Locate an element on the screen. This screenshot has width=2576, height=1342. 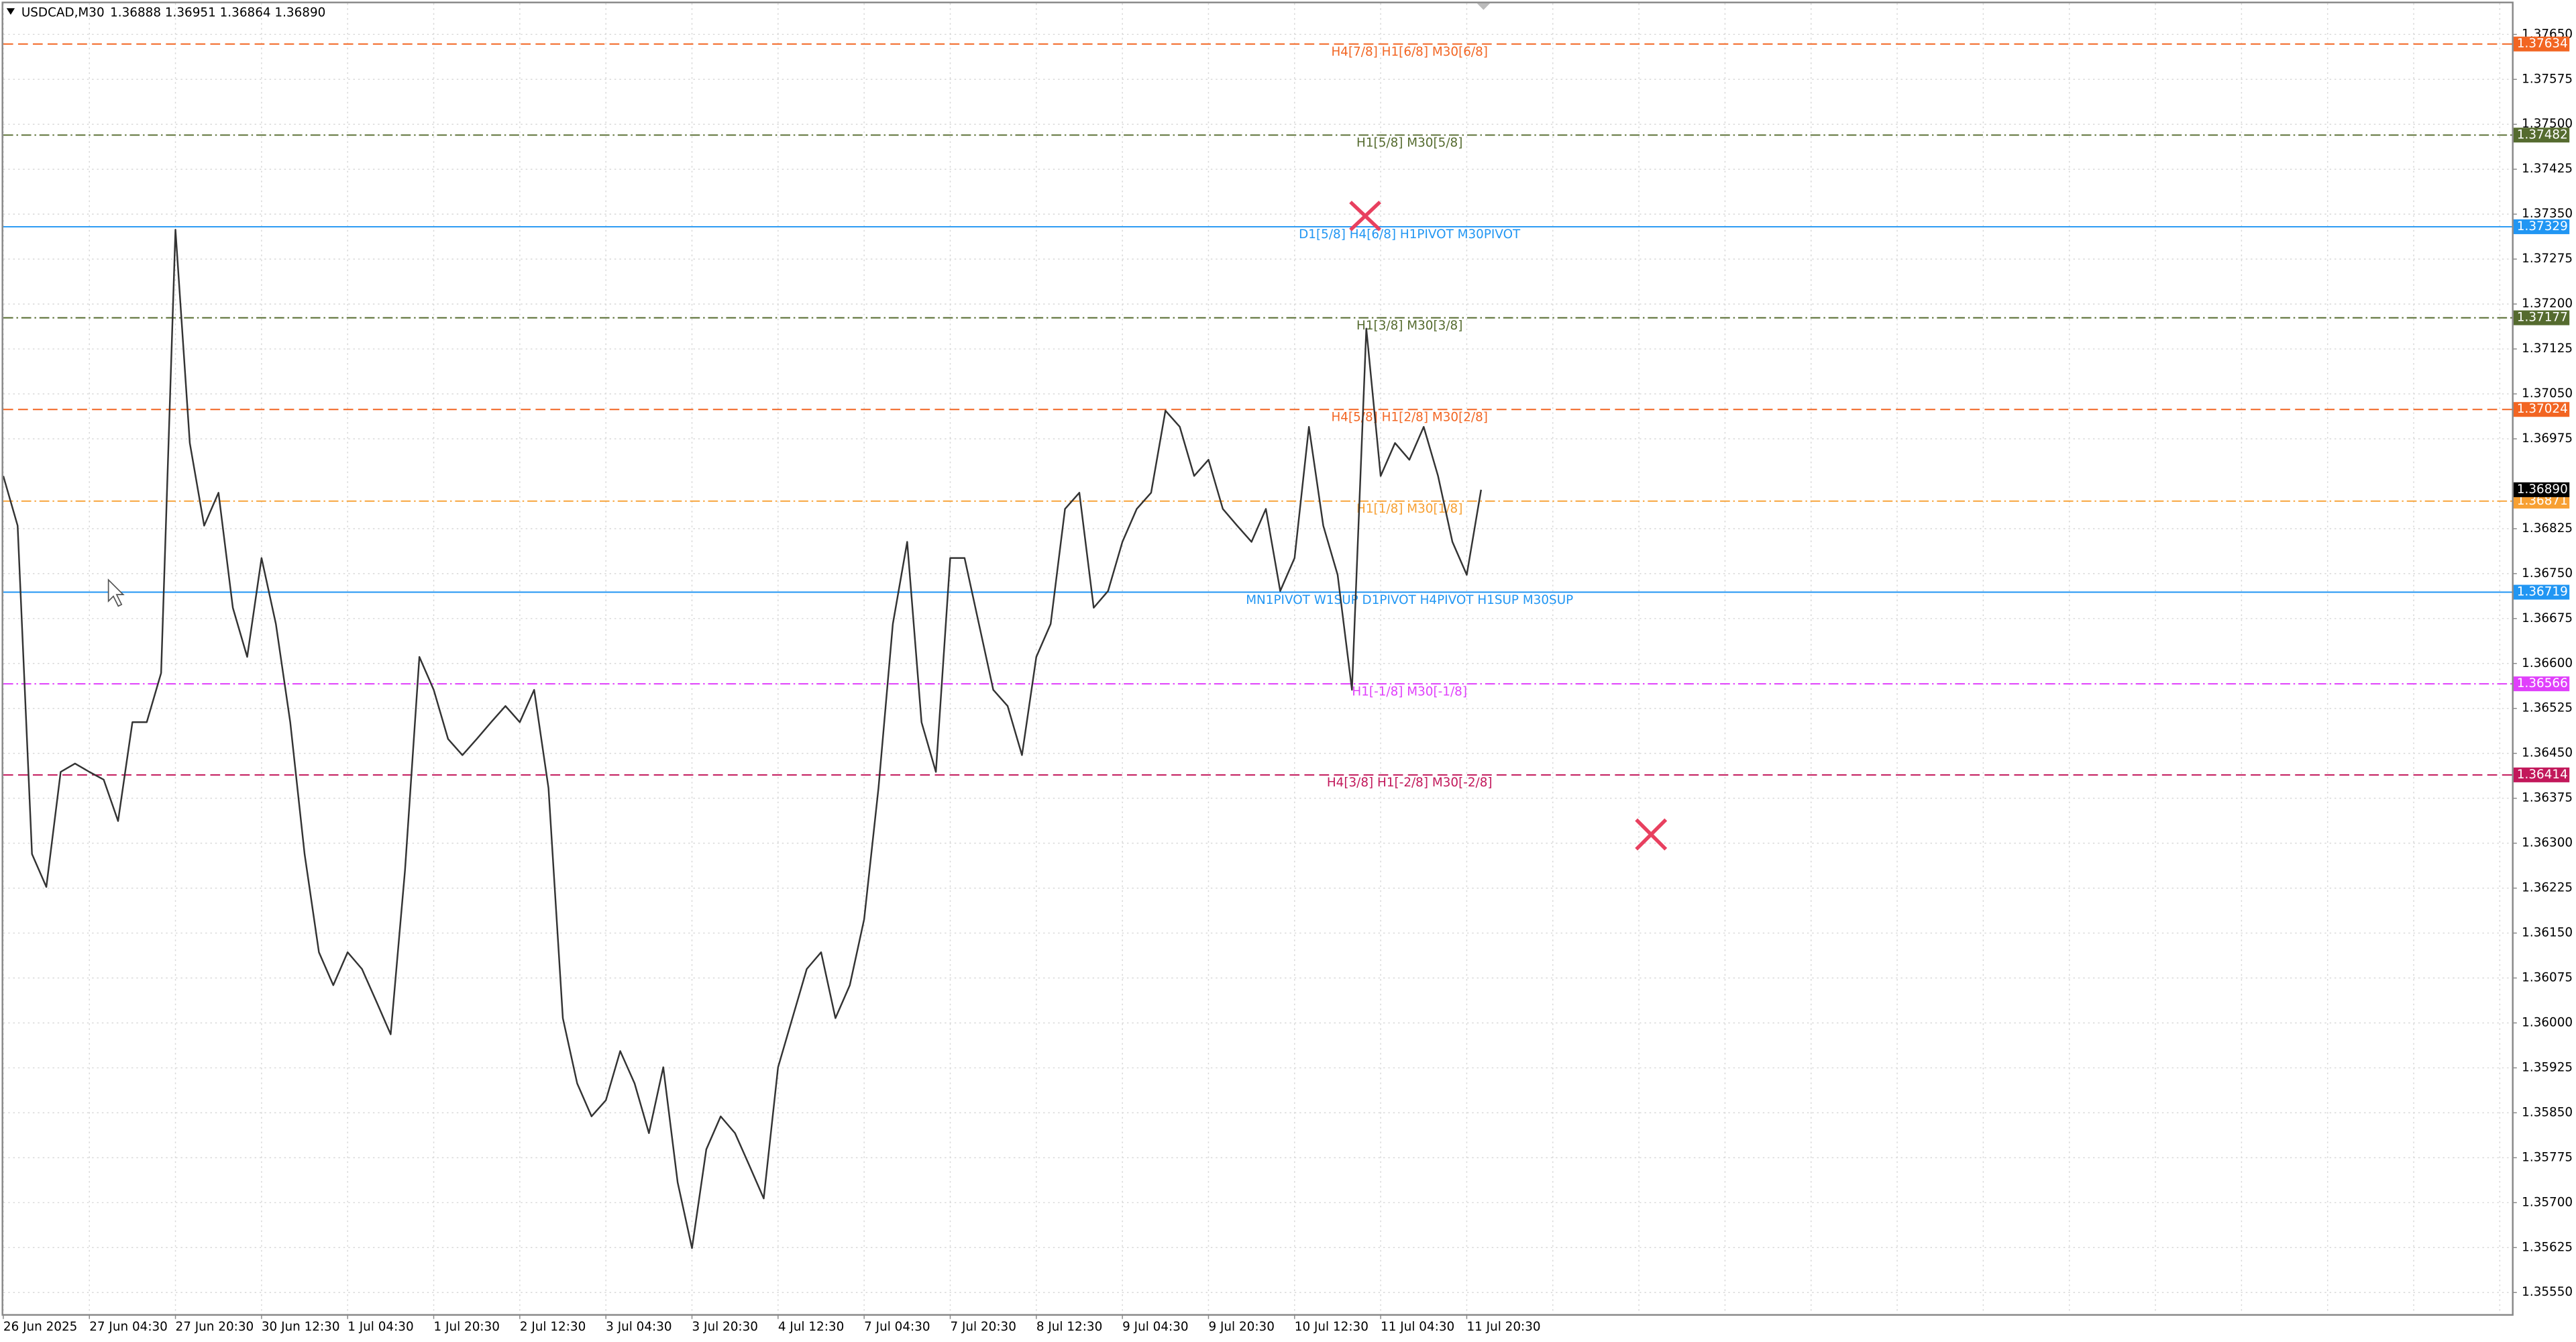
level-label: H4[5/8] H1[2/8] M30[2/8] is located at coordinates (1409, 417).